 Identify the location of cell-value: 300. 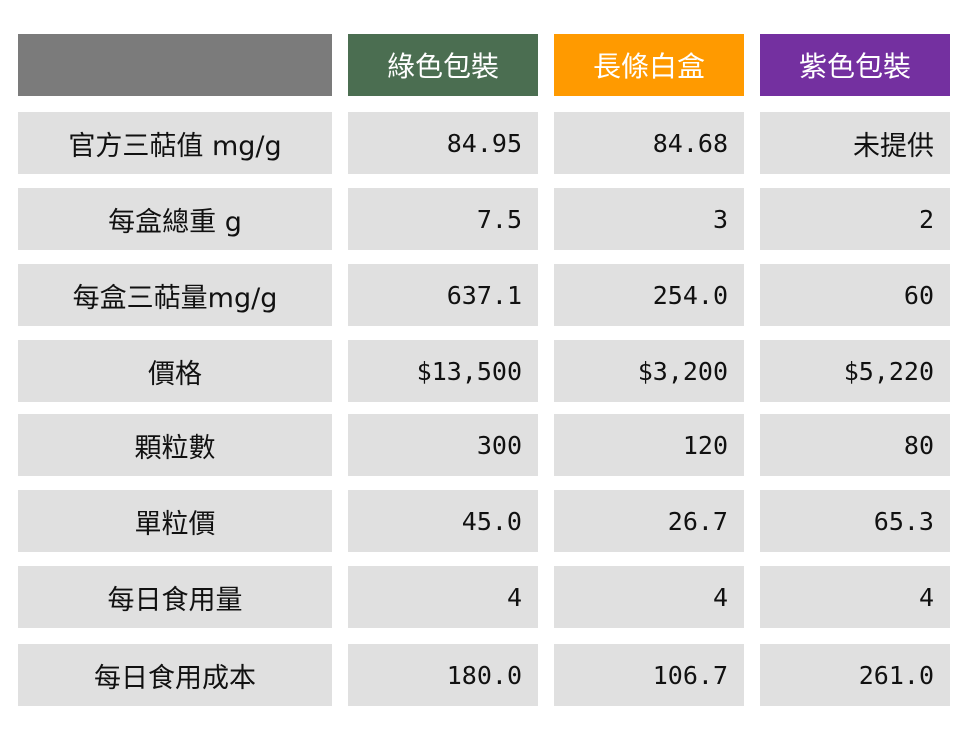
(443, 445).